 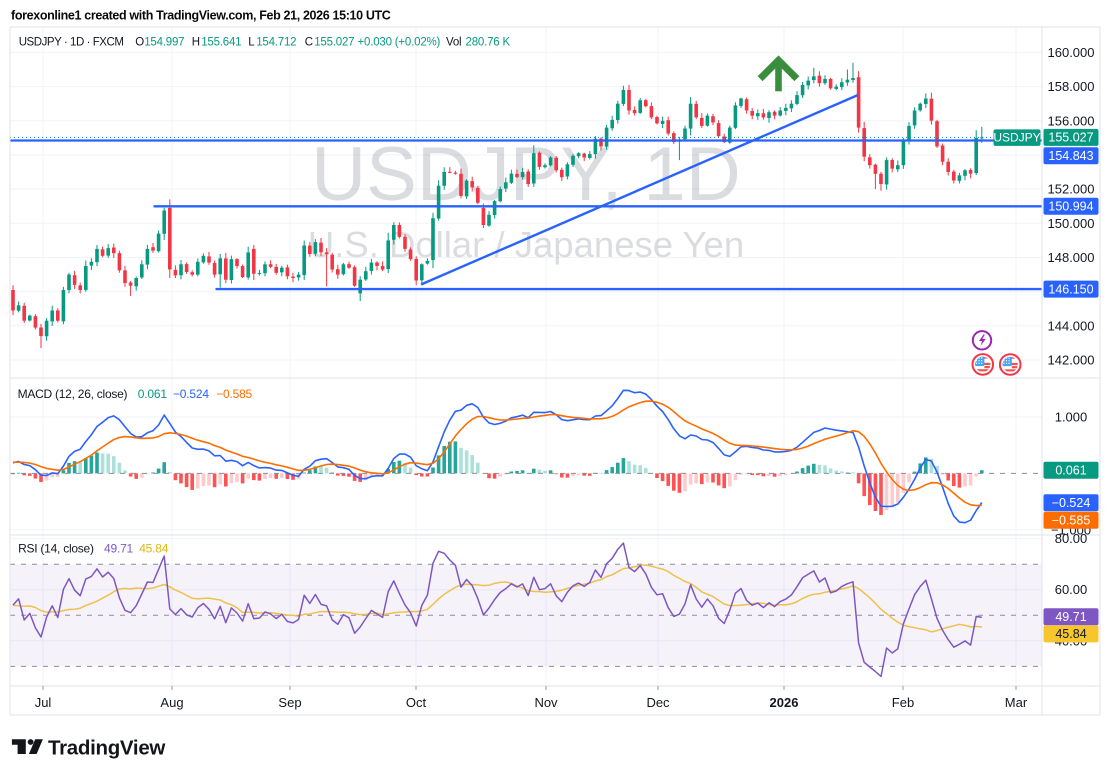 I want to click on svg-text: Aug, so click(x=171, y=702).